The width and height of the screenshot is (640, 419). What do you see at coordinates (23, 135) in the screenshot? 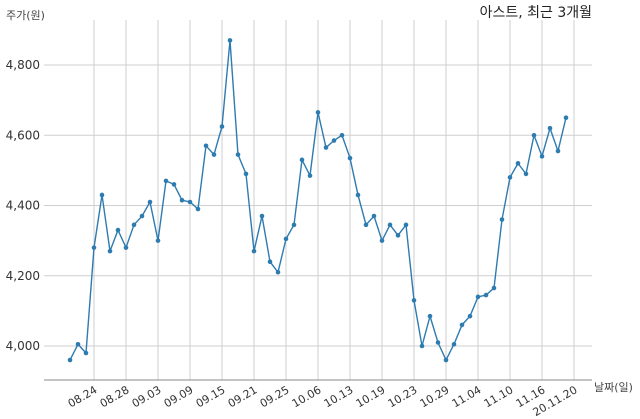
I see `y-tick-label: 4,600` at bounding box center [23, 135].